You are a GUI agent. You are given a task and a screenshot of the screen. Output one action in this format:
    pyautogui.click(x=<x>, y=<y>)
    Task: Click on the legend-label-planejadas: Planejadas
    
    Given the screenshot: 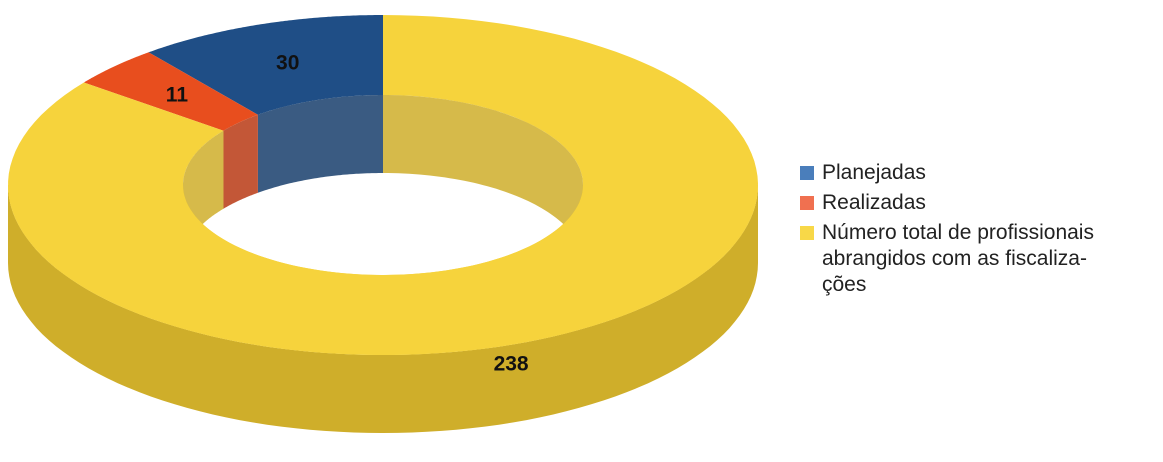 What is the action you would take?
    pyautogui.click(x=874, y=172)
    